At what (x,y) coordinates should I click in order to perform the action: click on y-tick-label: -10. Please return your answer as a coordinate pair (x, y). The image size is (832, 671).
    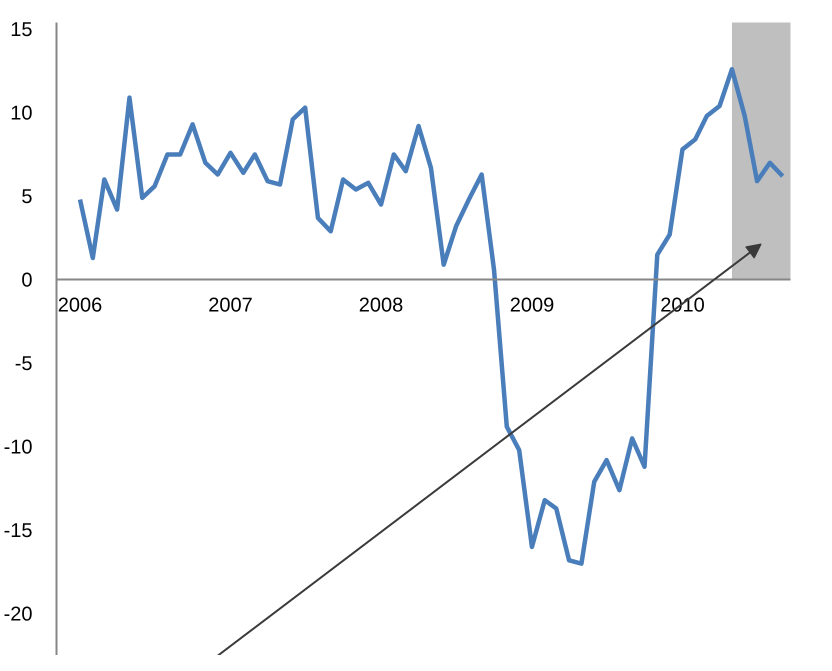
    Looking at the image, I should click on (18, 447).